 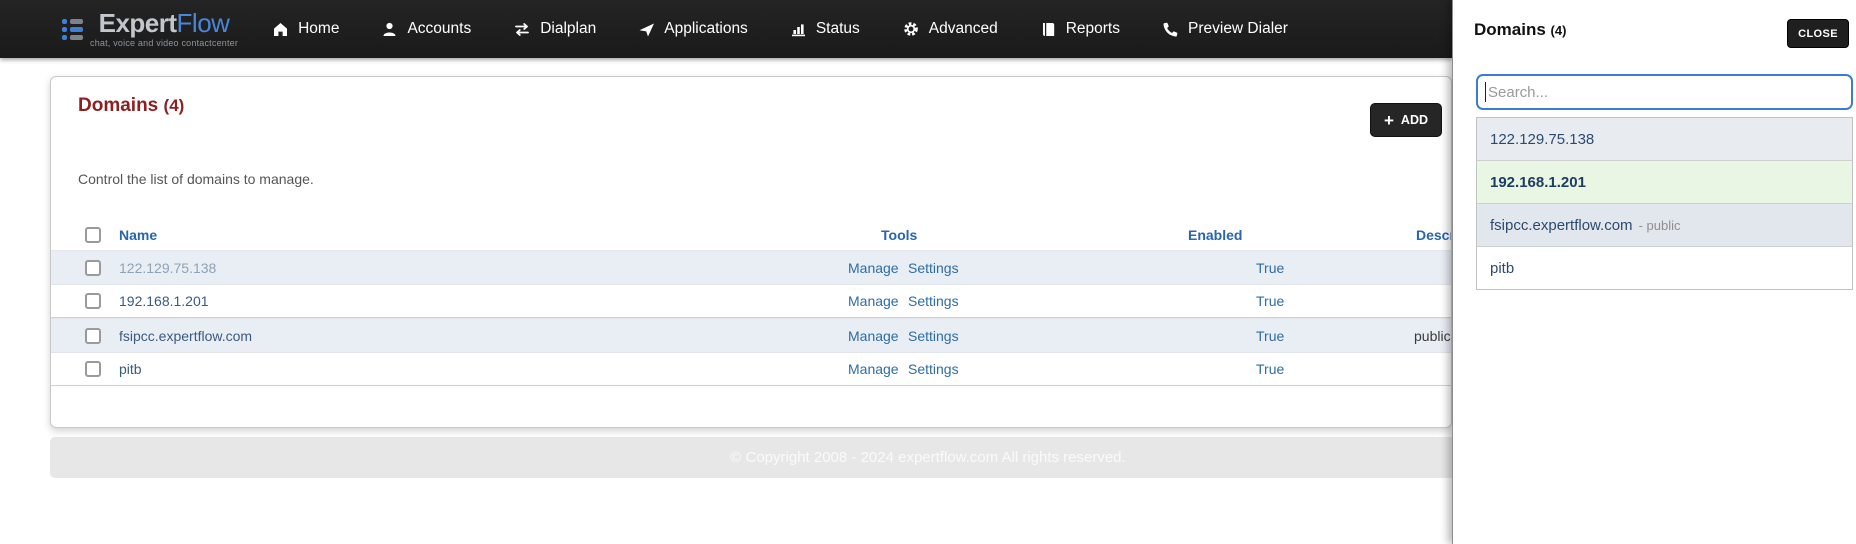 I want to click on swap-arrows-icon, so click(x=522, y=29).